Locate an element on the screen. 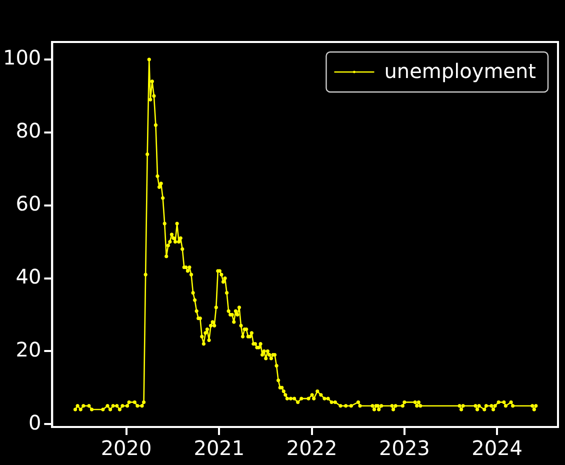 The image size is (565, 465). y-tick-label: 40 is located at coordinates (29, 276).